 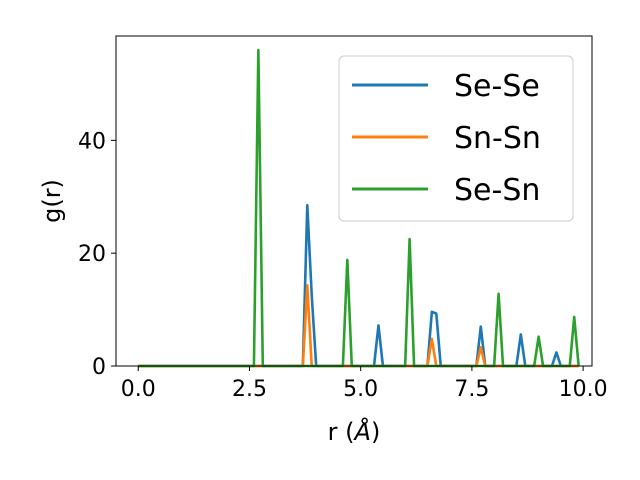 I want to click on legend: Se-Se Sn-Sn Se-Sn, so click(x=456, y=138).